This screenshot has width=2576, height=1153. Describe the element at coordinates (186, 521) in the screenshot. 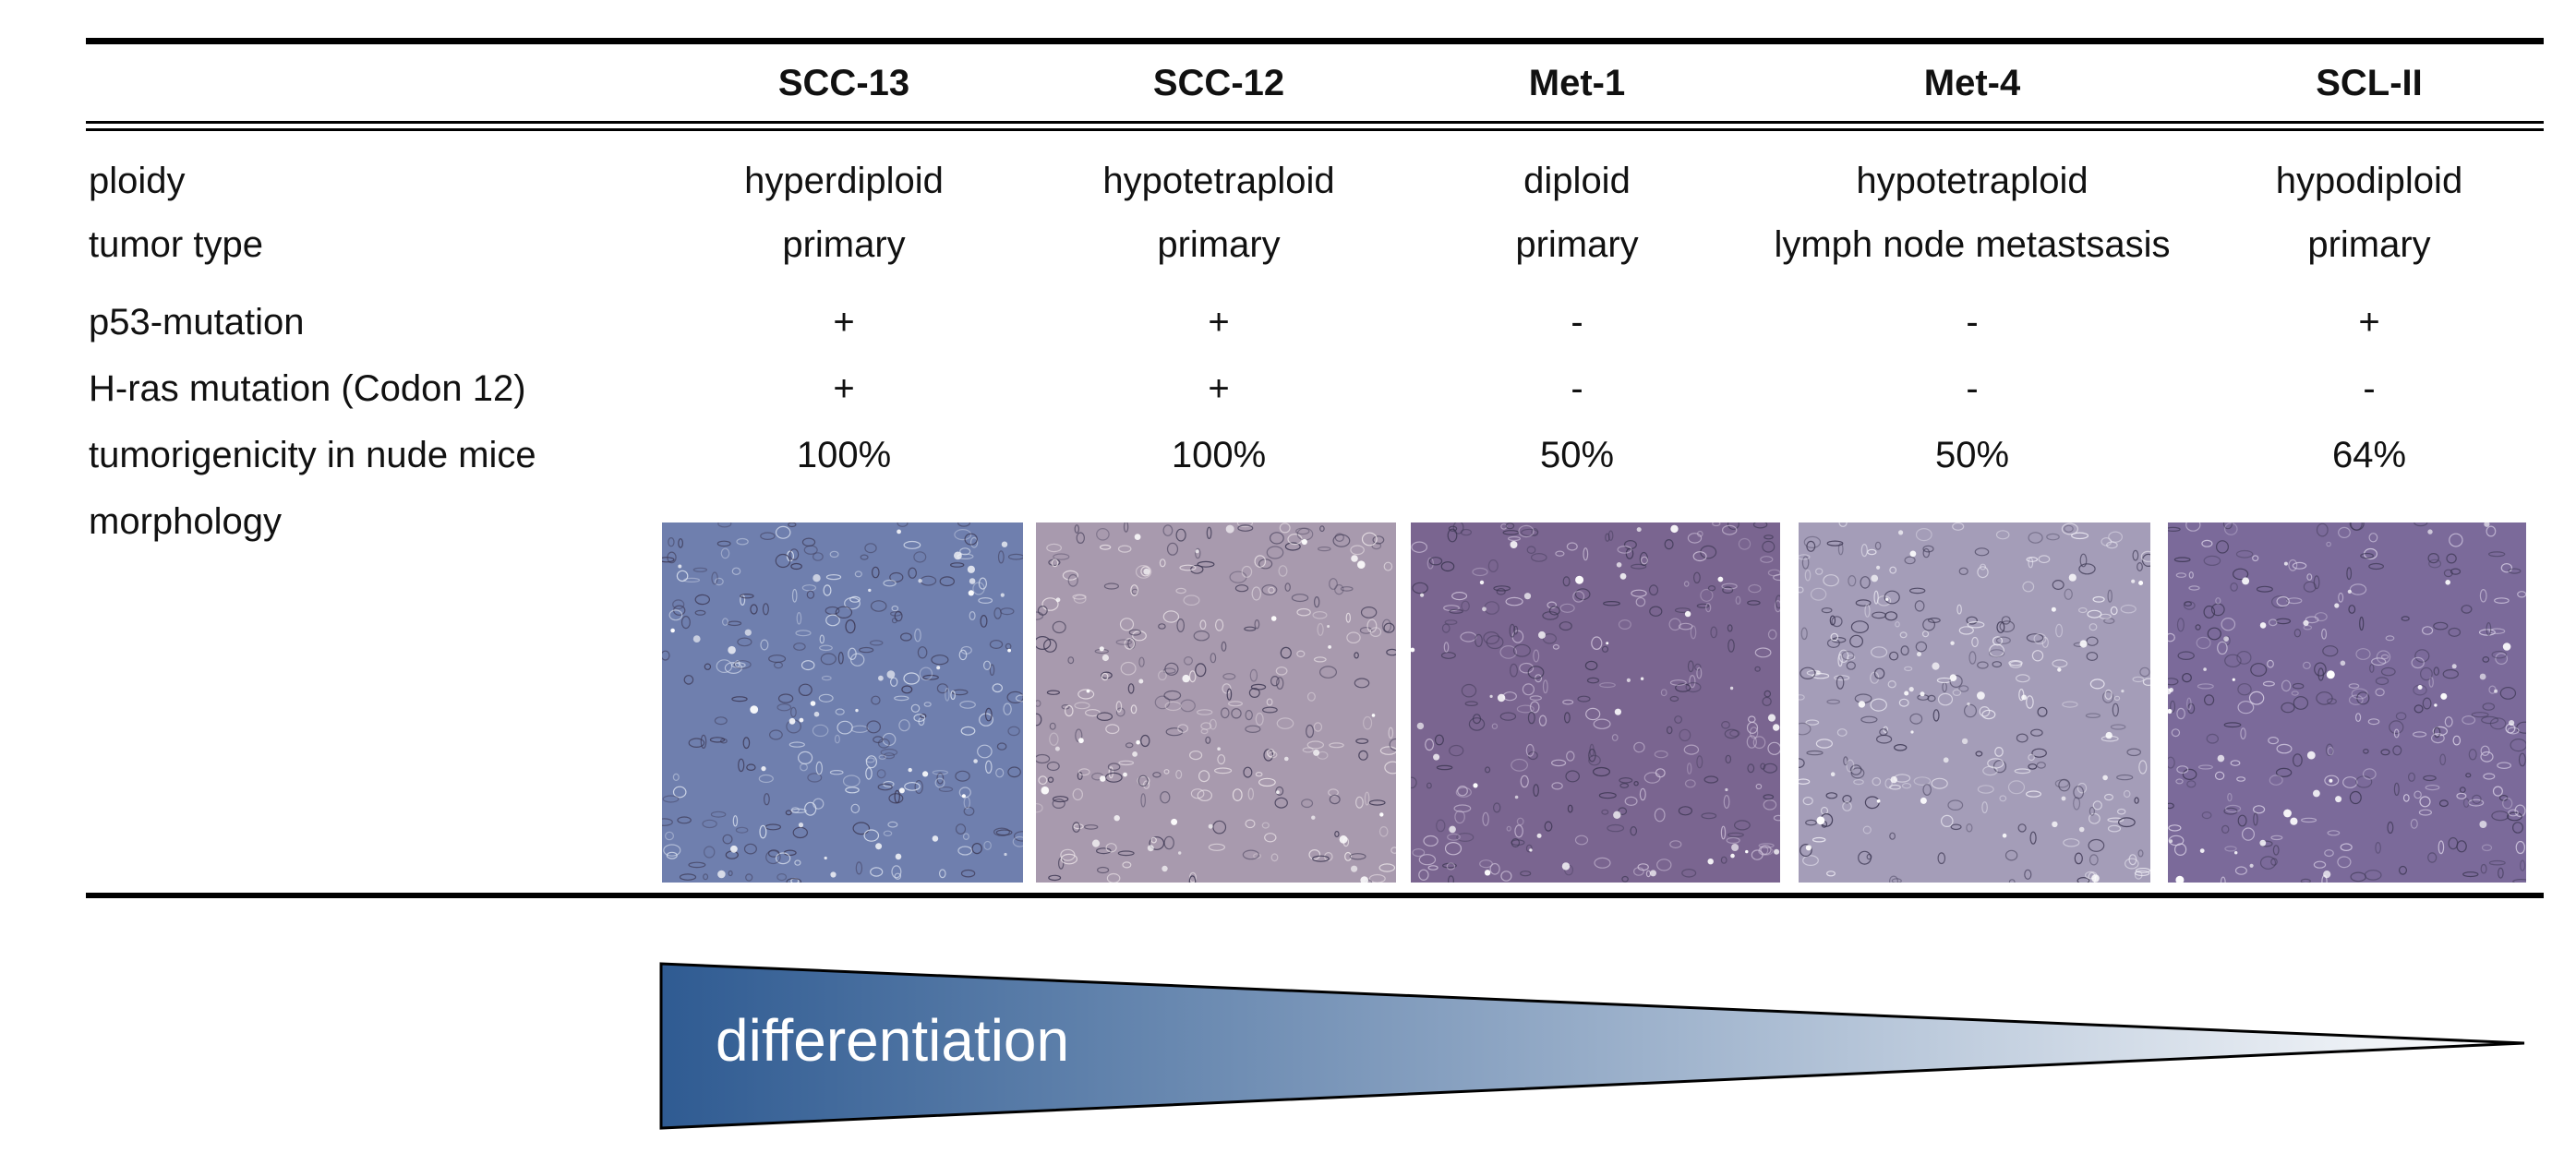

I see `row-label-morphology: morphology` at that location.